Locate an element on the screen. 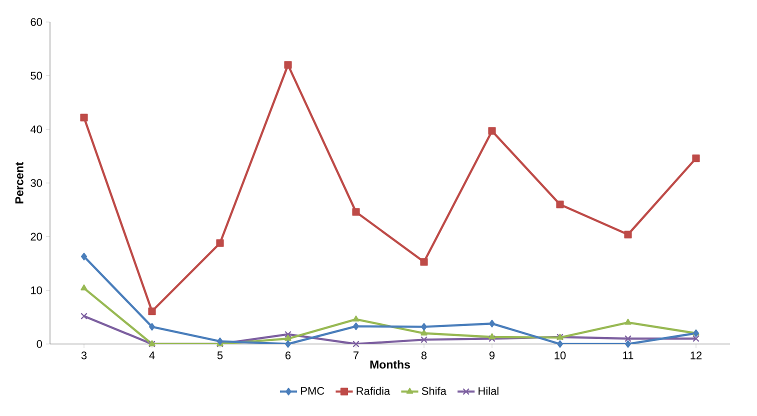 The image size is (757, 416). y-tick-label: 20 is located at coordinates (36, 236).